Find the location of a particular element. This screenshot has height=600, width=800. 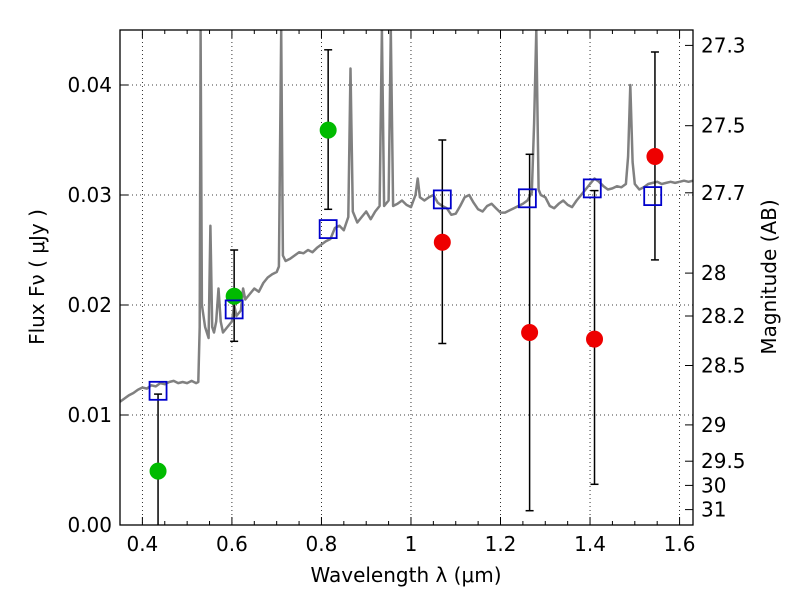

right-tick-label: 28.5 is located at coordinates (723, 366).